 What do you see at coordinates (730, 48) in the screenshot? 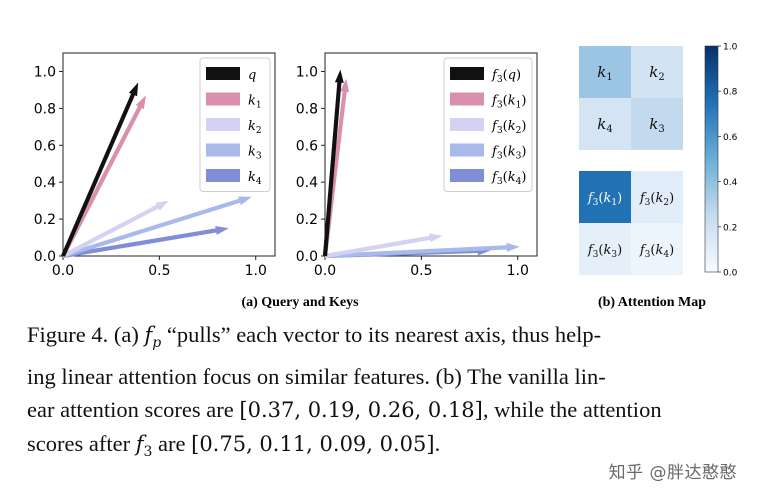
I see `colorbar-tick-label: 1.0` at bounding box center [730, 48].